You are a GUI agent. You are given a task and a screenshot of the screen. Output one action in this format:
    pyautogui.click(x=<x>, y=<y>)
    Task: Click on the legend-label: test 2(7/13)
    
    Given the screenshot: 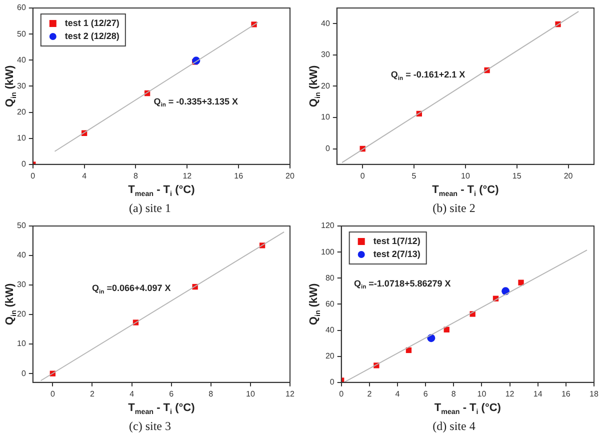 What is the action you would take?
    pyautogui.click(x=396, y=253)
    